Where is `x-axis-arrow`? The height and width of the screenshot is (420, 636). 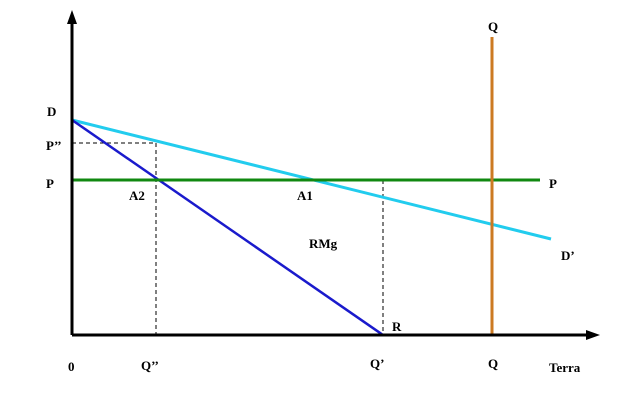
x-axis-arrow is located at coordinates (593, 335).